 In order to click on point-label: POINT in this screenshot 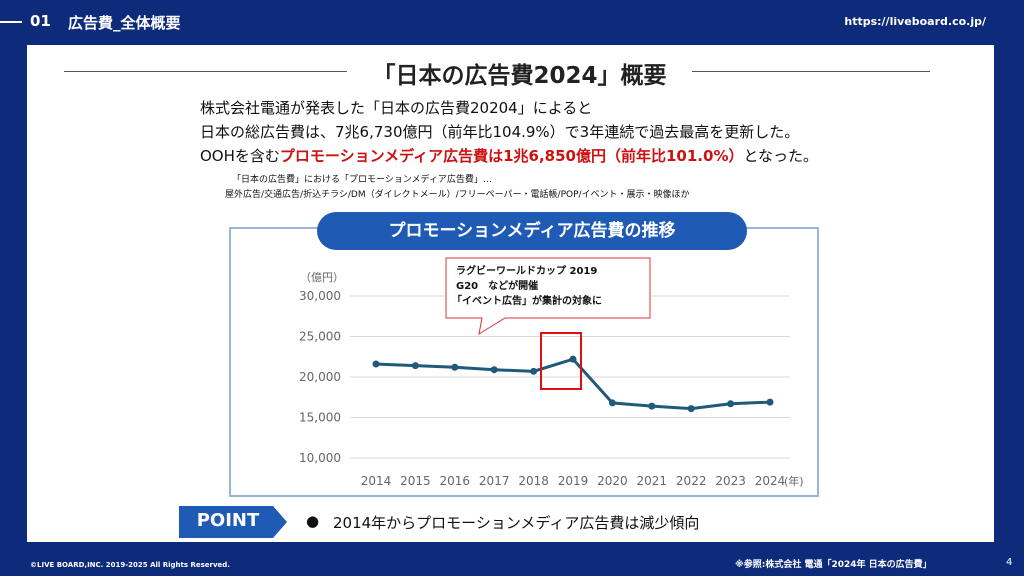, I will do `click(228, 520)`.